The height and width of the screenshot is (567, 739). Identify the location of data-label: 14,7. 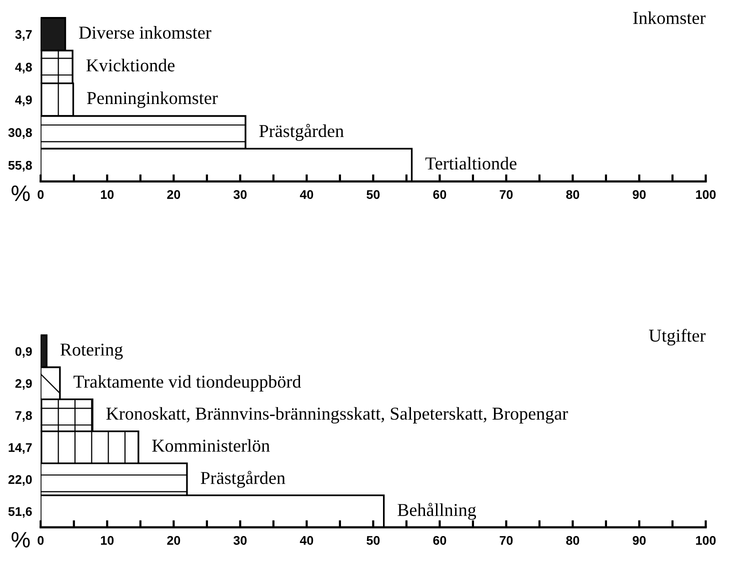
(20, 448).